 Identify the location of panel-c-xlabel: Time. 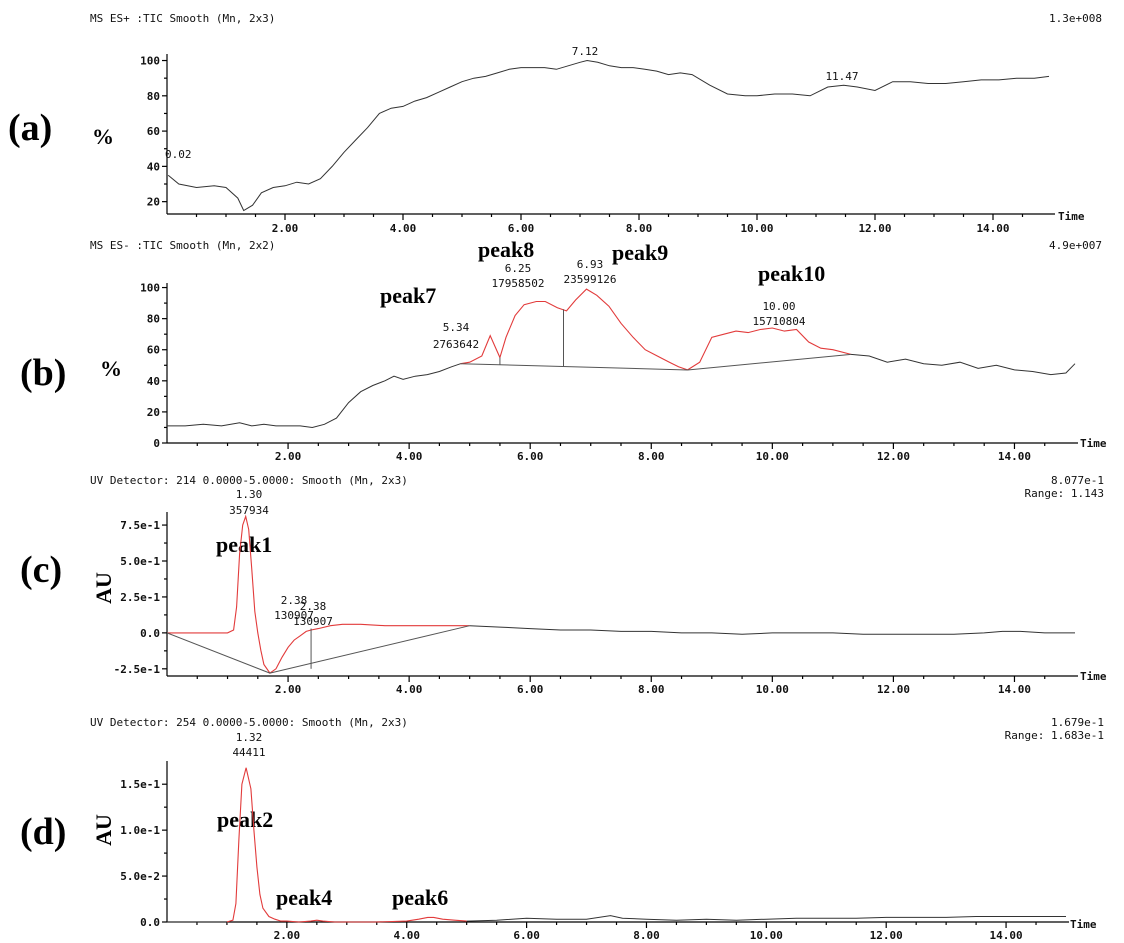
(1093, 676).